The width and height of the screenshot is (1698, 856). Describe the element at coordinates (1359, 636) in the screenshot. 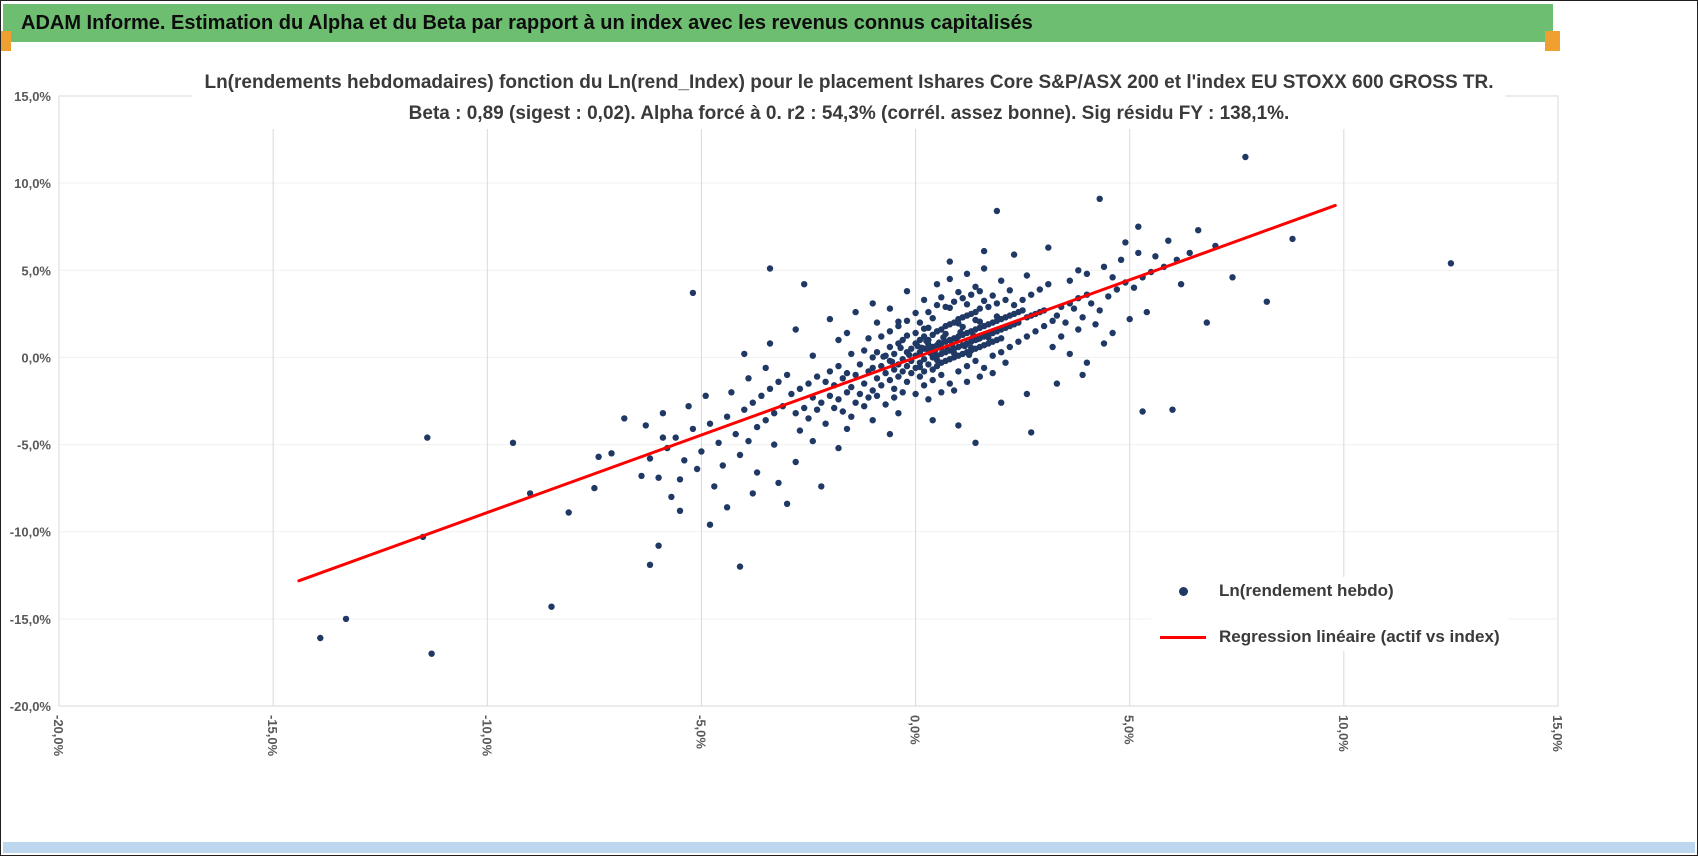

I see `legend-label-regression: Regression linéaire (actif vs index)` at that location.